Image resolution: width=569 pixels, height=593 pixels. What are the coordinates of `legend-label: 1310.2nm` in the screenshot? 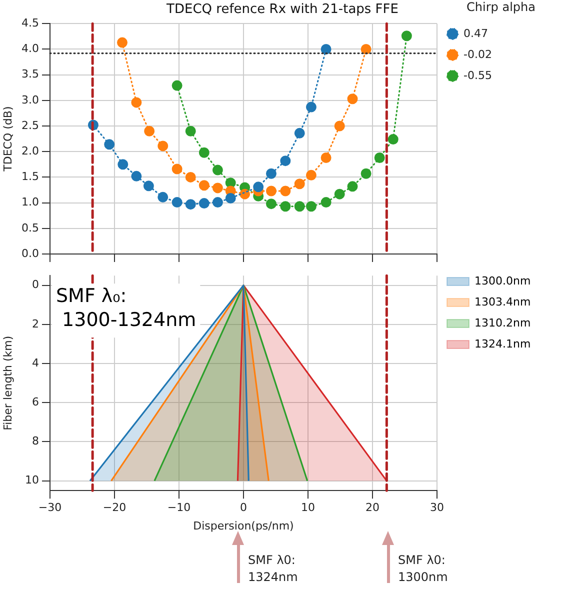 It's located at (502, 323).